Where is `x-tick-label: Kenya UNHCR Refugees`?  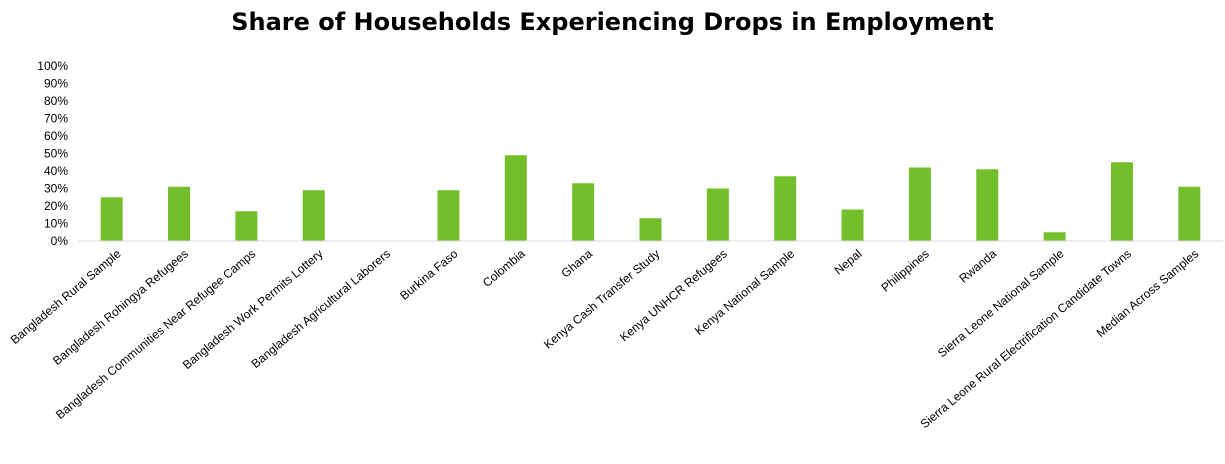
x-tick-label: Kenya UNHCR Refugees is located at coordinates (673, 296).